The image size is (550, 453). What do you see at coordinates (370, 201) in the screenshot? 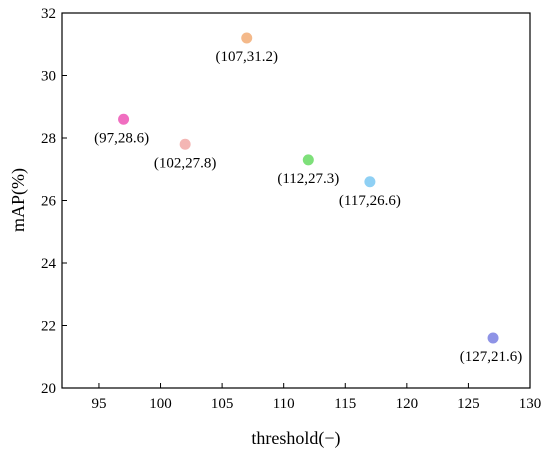
I see `data-label: (117,26.6)` at bounding box center [370, 201].